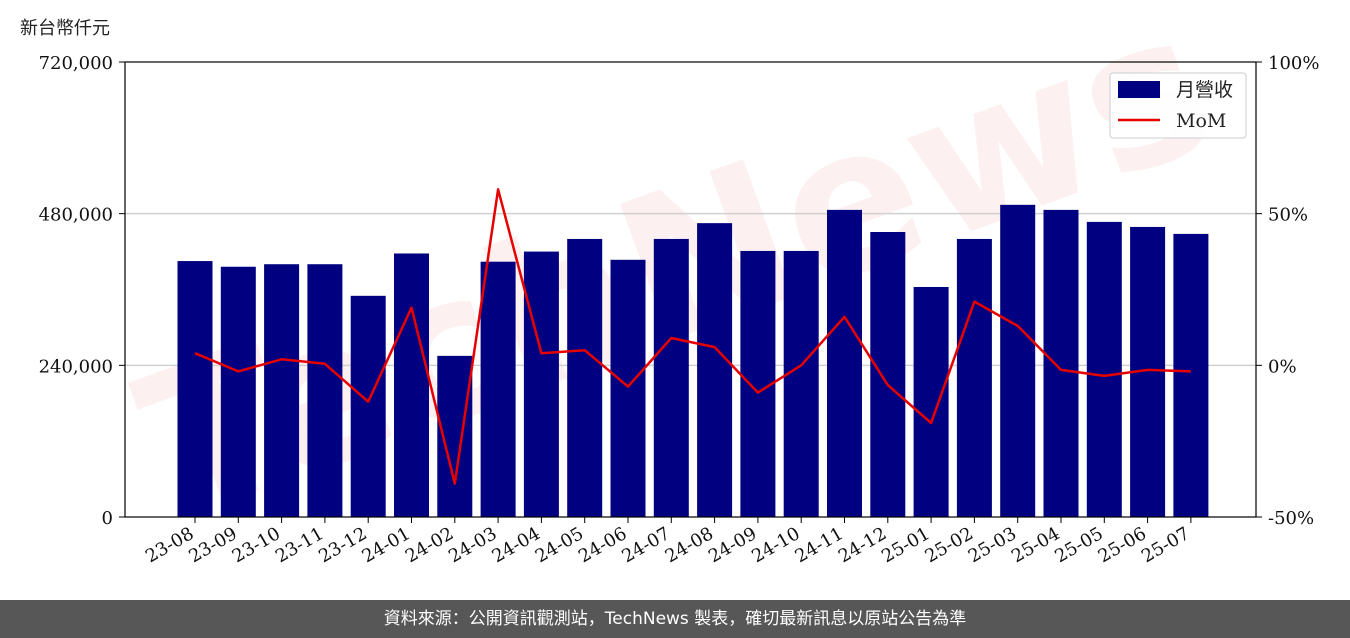 Image resolution: width=1350 pixels, height=638 pixels. Describe the element at coordinates (1293, 63) in the screenshot. I see `y-right-tick-label: 100%` at that location.